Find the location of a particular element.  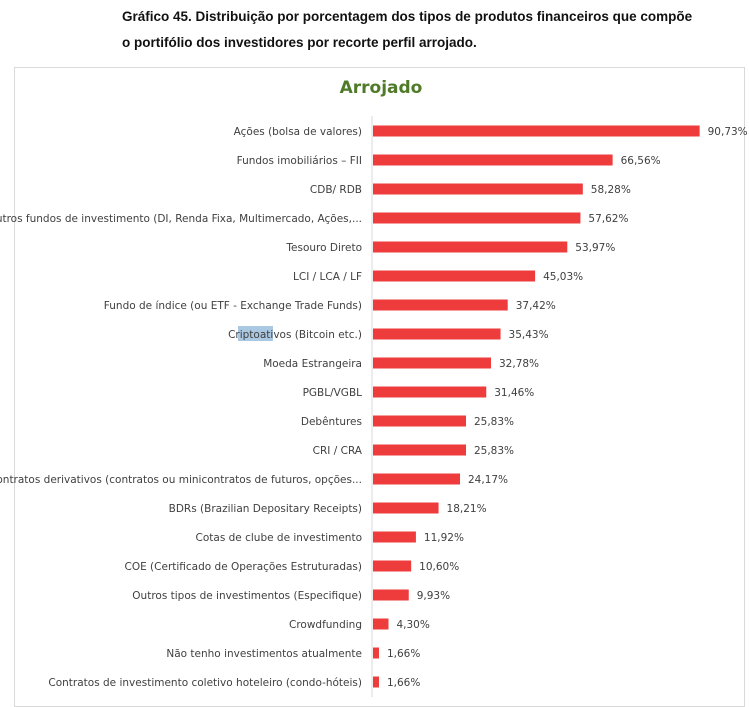

category-label: CDB/ RDB is located at coordinates (336, 190).